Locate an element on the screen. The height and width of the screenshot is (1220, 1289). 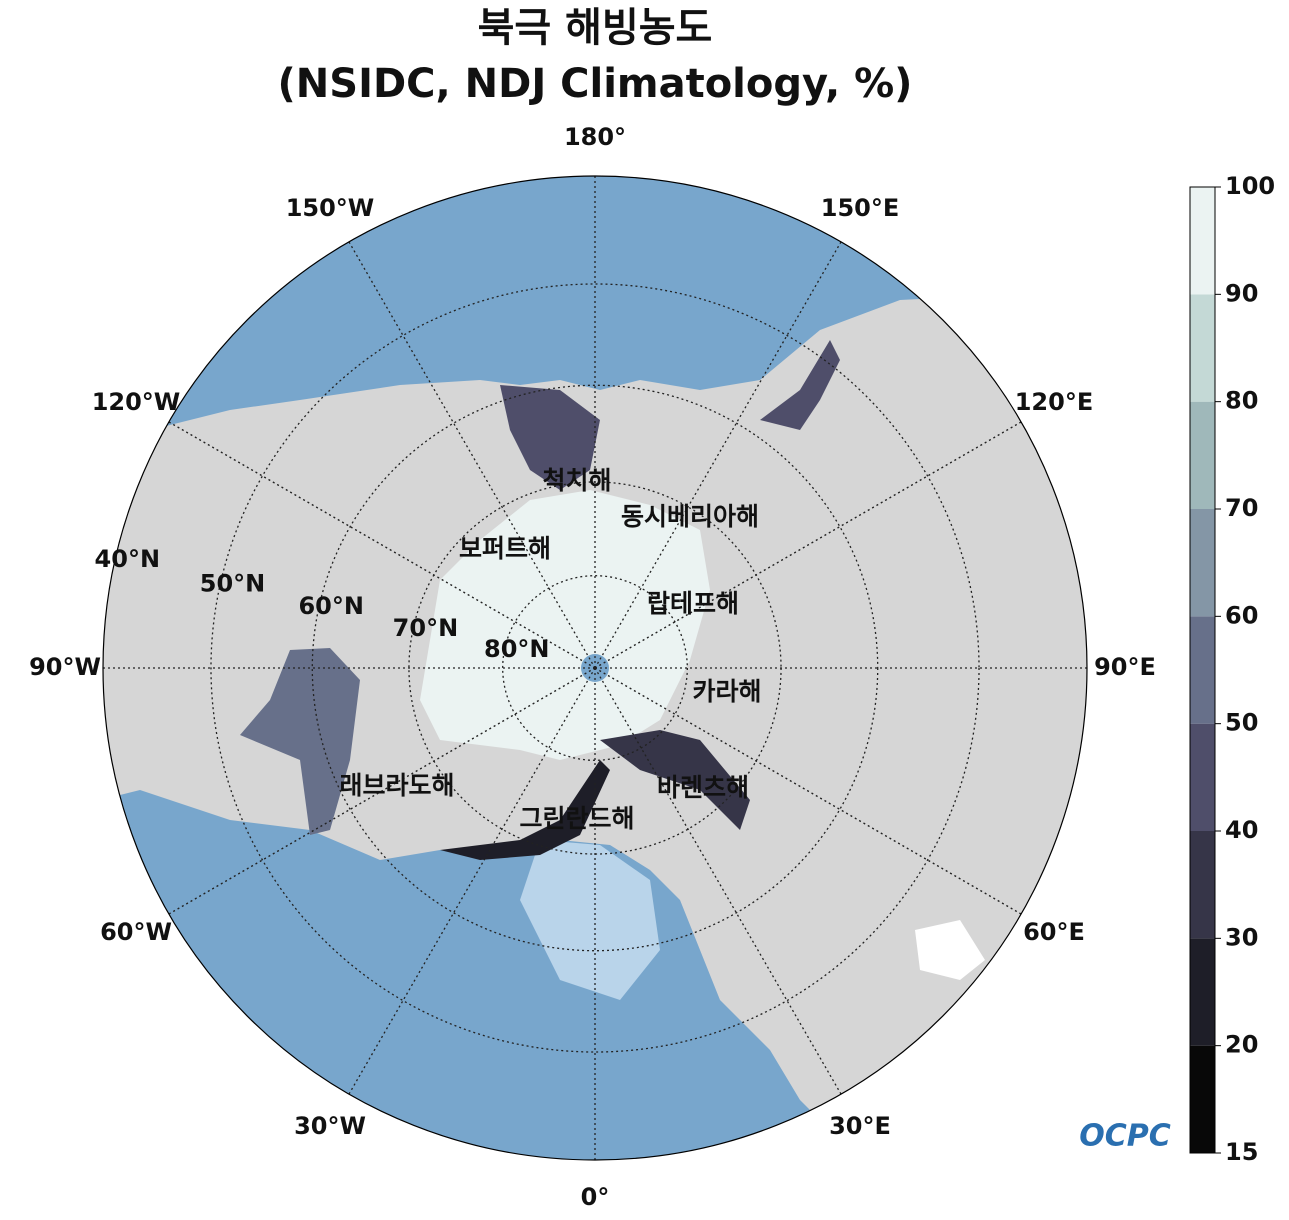
parallel-line is located at coordinates (595, 668).